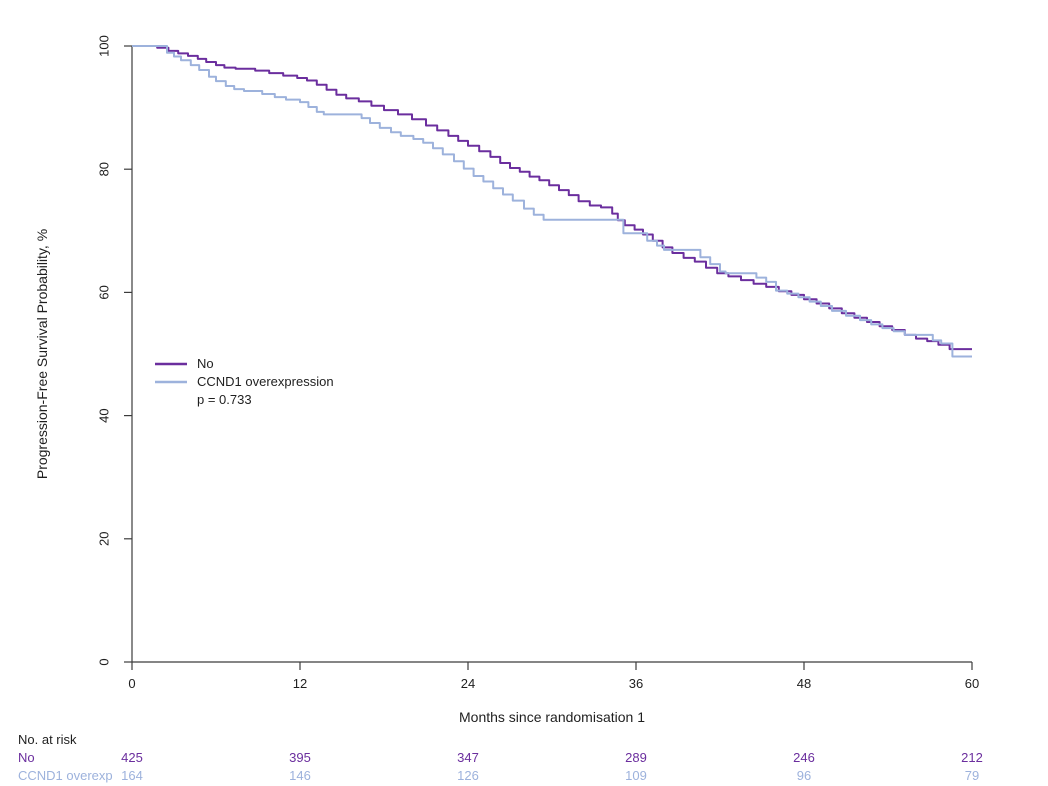  Describe the element at coordinates (265, 381) in the screenshot. I see `legend-label-ccnd1: CCND1 overexpression` at that location.